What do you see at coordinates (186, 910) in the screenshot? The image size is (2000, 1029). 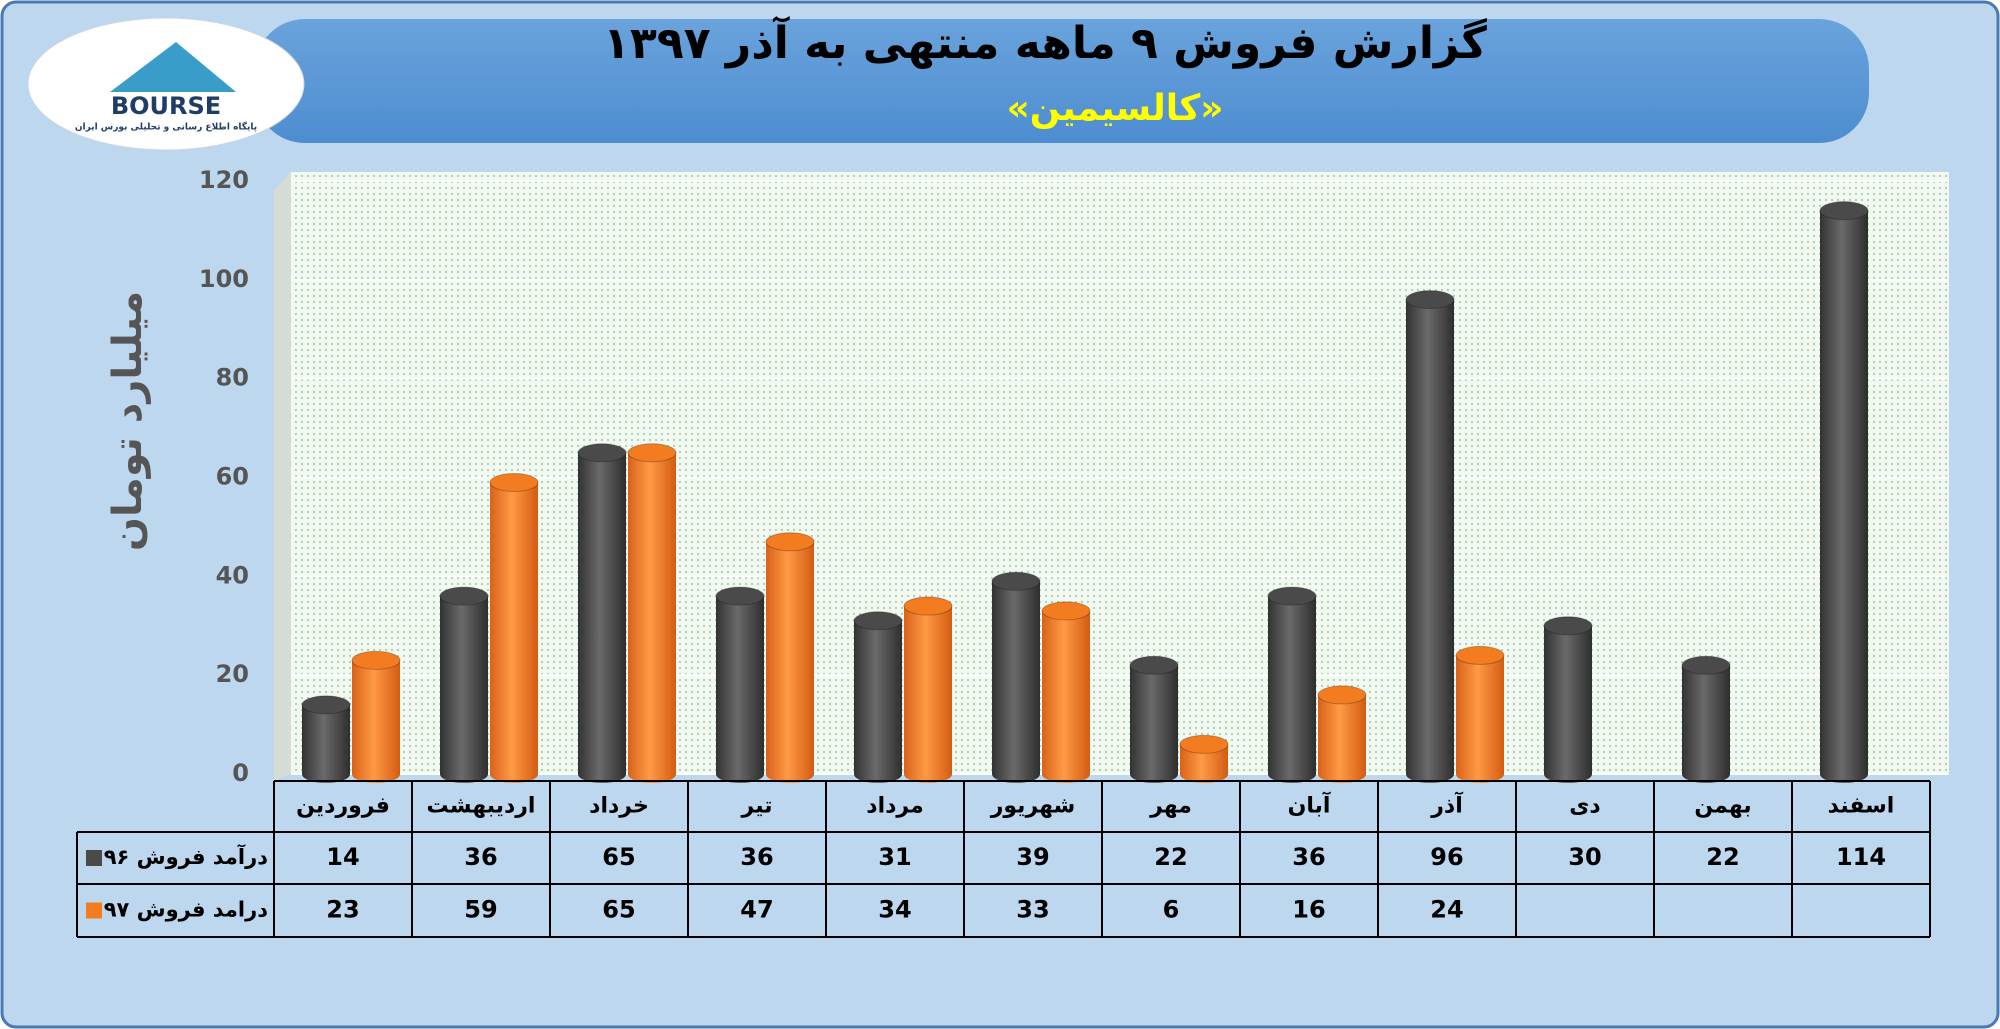 I see `legend-label: درامد فروش ۹۷` at bounding box center [186, 910].